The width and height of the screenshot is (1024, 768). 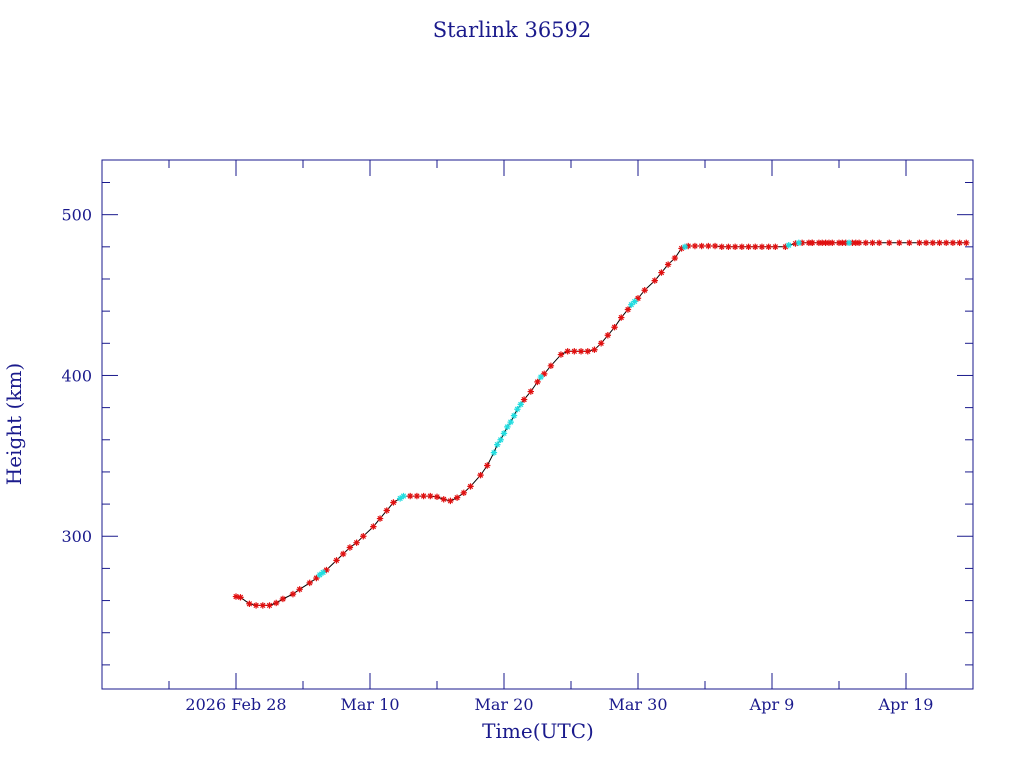 I want to click on y-axis-tick-labels: 300 400 500, so click(x=76, y=376).